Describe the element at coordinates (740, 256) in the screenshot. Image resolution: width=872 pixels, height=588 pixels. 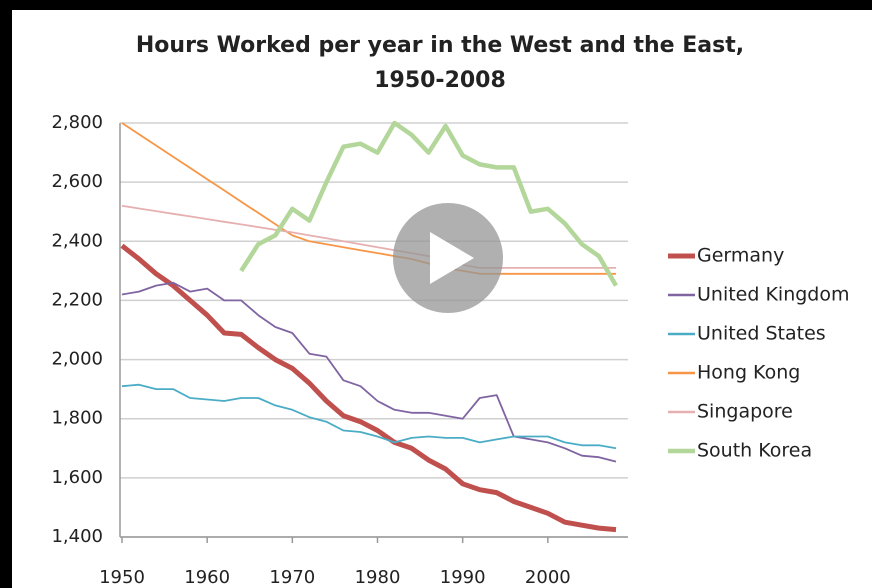
I see `legend-label: Germany` at that location.